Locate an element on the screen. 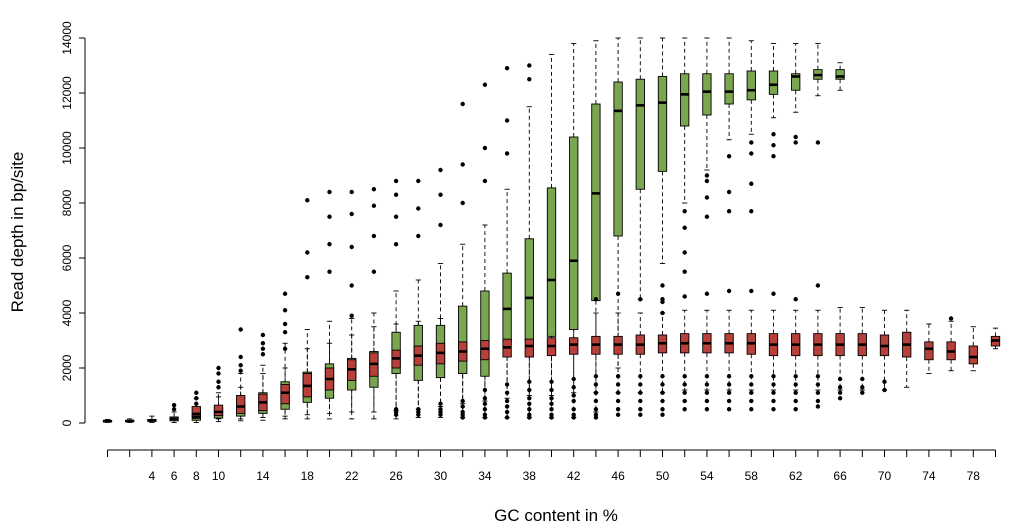 Image resolution: width=1034 pixels, height=530 pixels. x-tick-label: 22 is located at coordinates (352, 476).